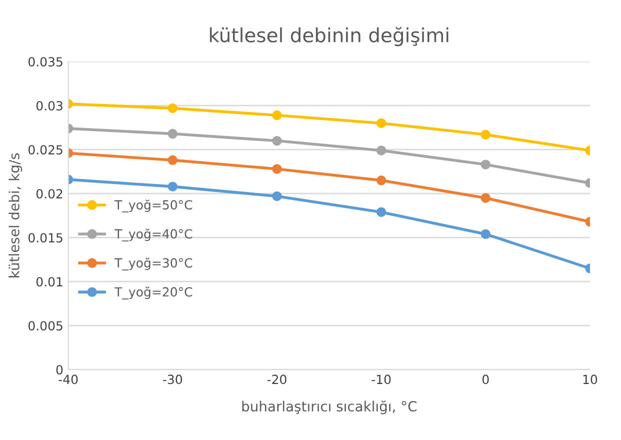 The image size is (621, 440). Describe the element at coordinates (49, 106) in the screenshot. I see `y-tick-label: 0.03` at that location.